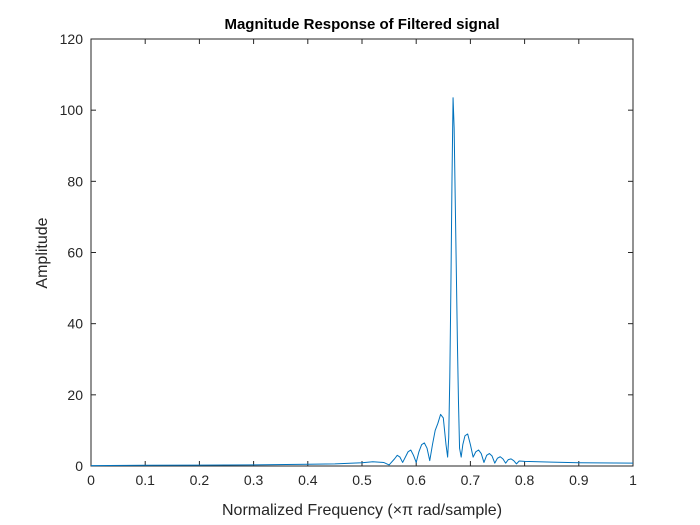  I want to click on y-tick-label: 120, so click(72, 39).